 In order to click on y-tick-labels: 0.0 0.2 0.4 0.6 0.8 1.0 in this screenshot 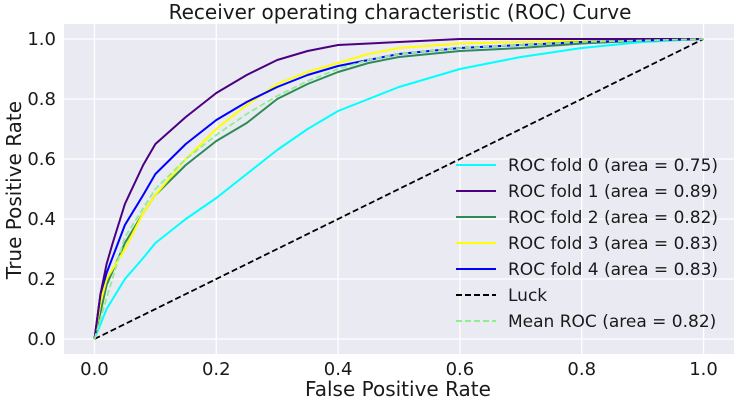, I will do `click(41, 189)`.